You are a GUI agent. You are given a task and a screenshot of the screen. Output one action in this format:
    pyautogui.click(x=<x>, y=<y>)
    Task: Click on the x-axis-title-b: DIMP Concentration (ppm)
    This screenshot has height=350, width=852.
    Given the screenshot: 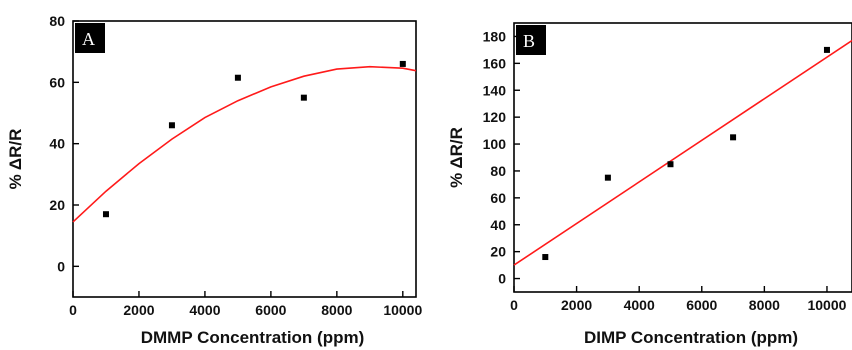 What is the action you would take?
    pyautogui.click(x=691, y=337)
    